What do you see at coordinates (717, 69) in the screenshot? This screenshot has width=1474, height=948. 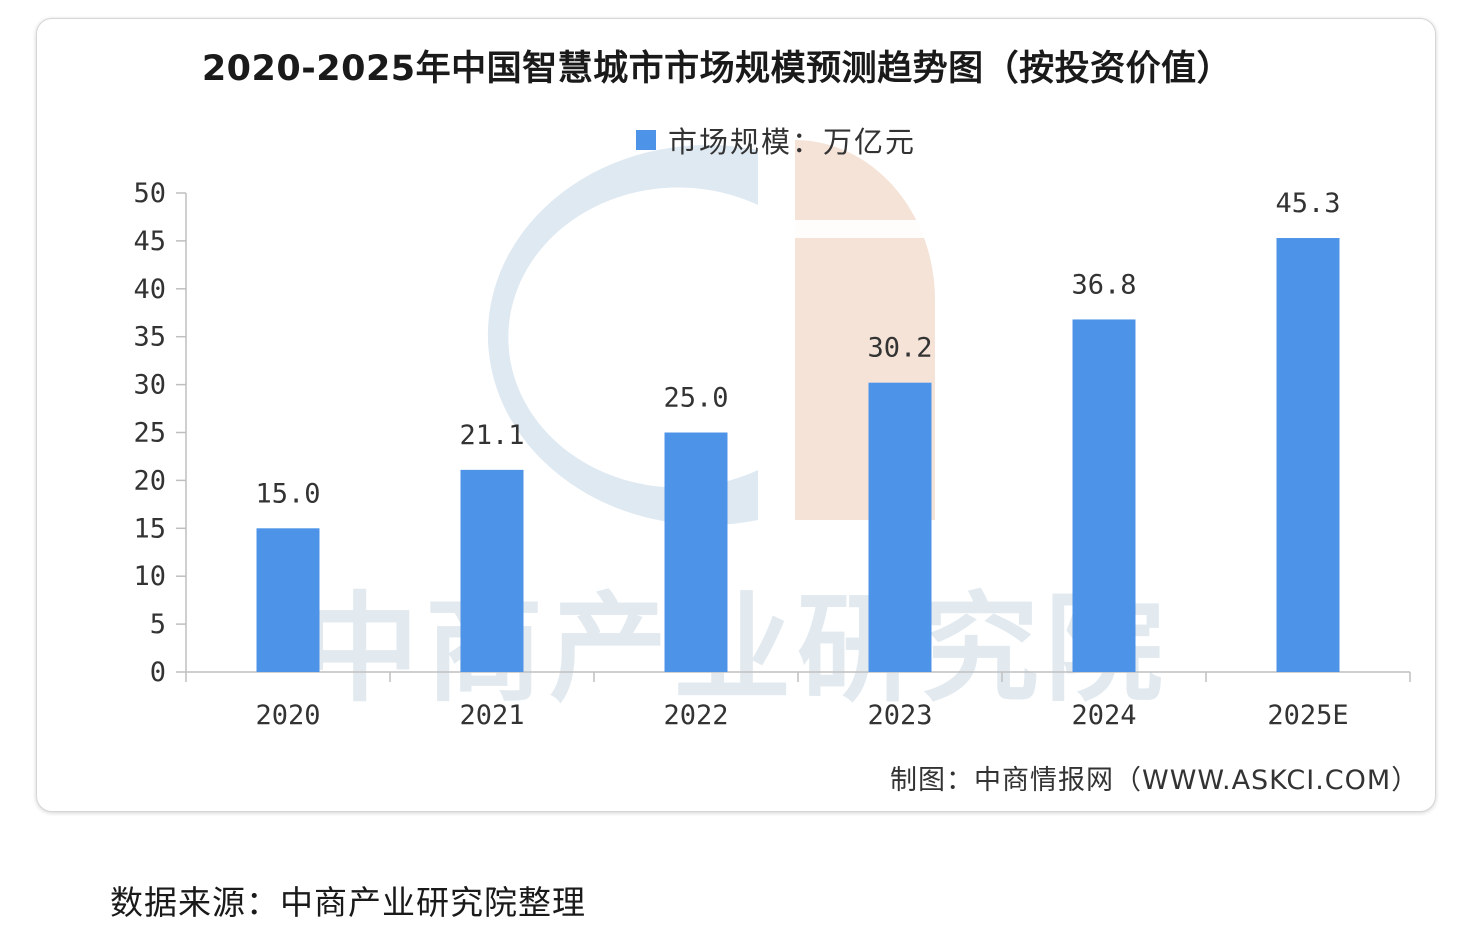 I see `chart-title: 2020-2025年中国智慧城市市场规模预测趋势图（按投资价值）` at bounding box center [717, 69].